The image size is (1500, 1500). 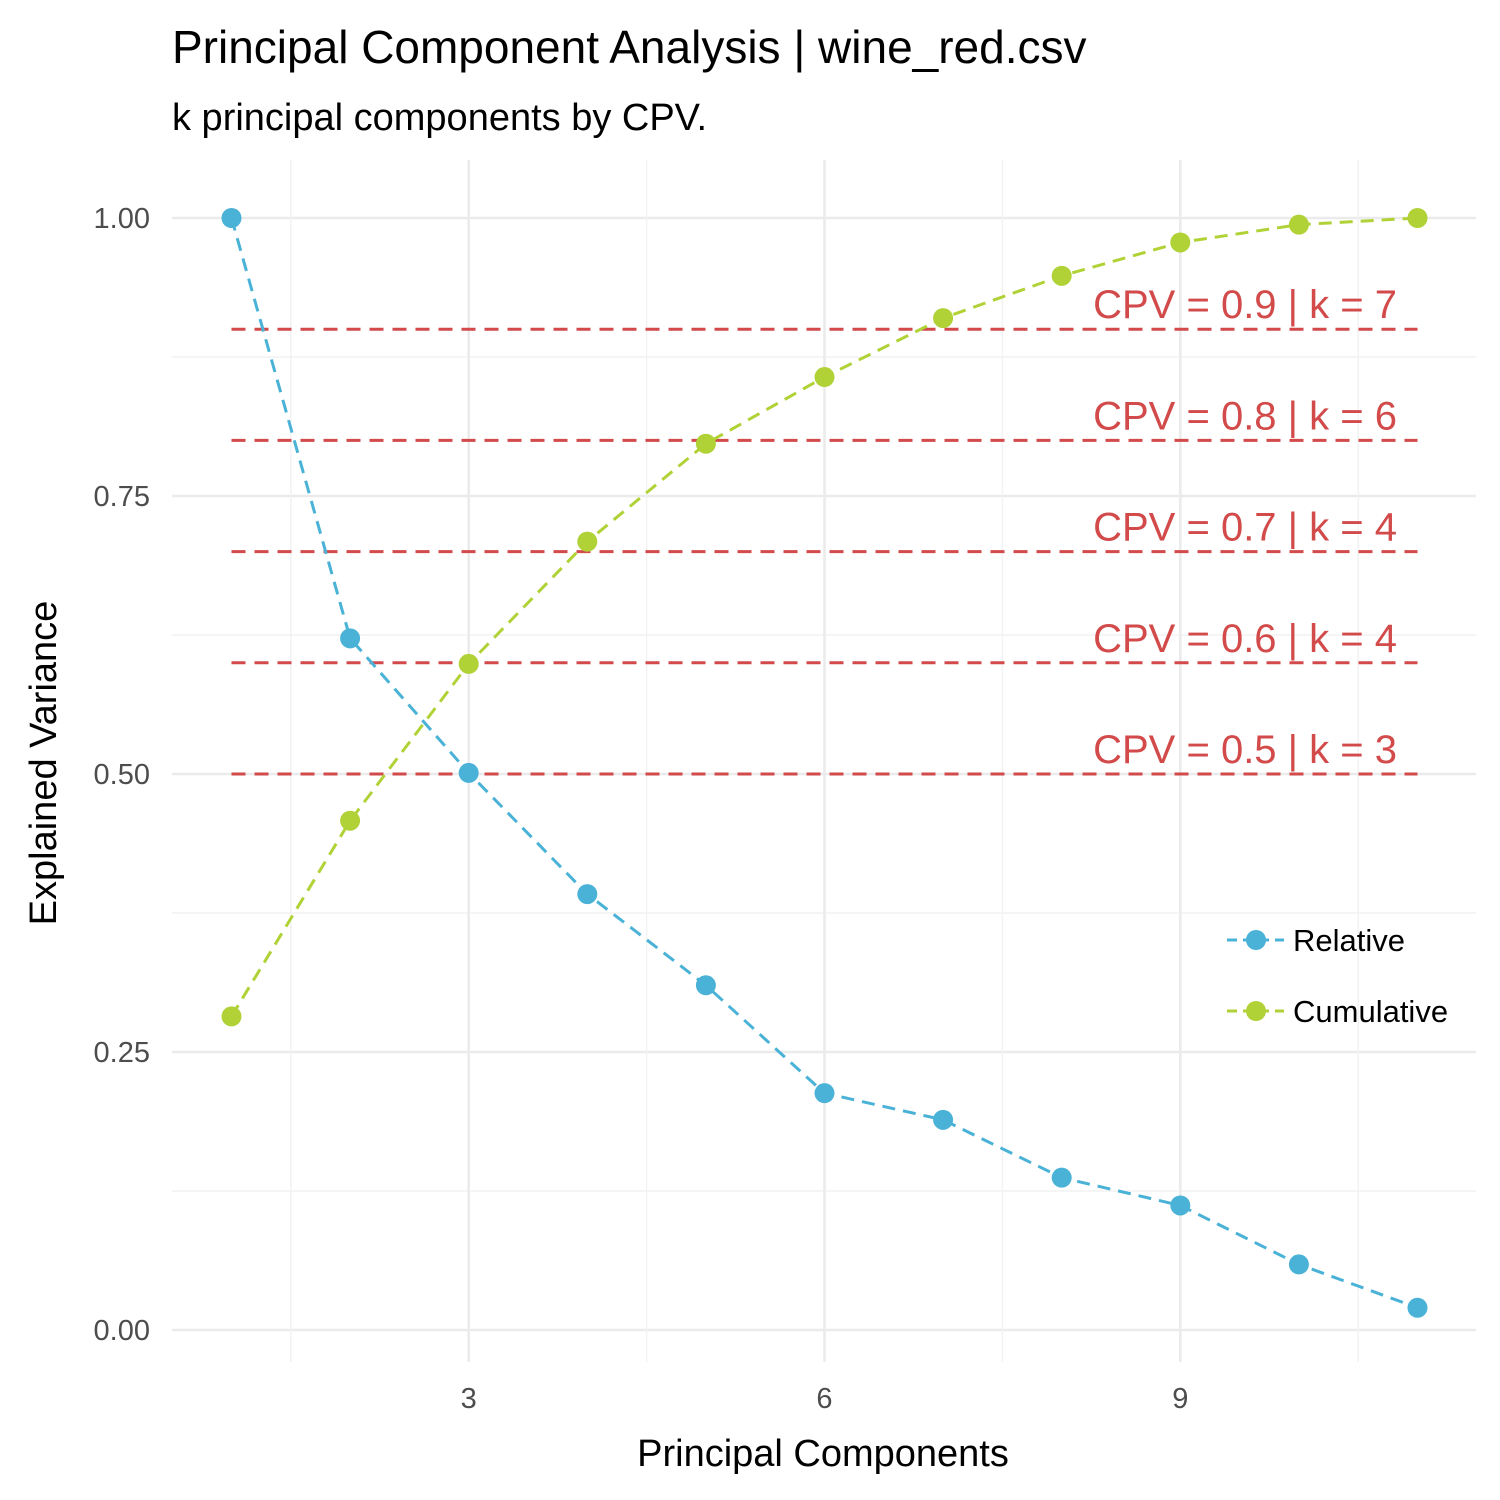 I want to click on y-tick-label: 0.75, so click(x=122, y=497).